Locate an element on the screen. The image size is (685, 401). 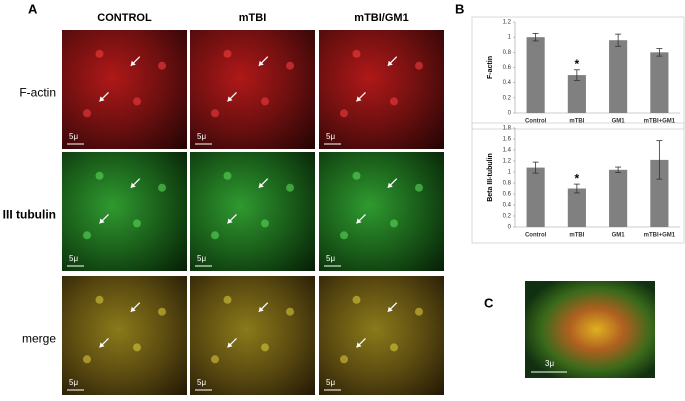
x-tick-label: mTBI+GM1 is located at coordinates (660, 236).